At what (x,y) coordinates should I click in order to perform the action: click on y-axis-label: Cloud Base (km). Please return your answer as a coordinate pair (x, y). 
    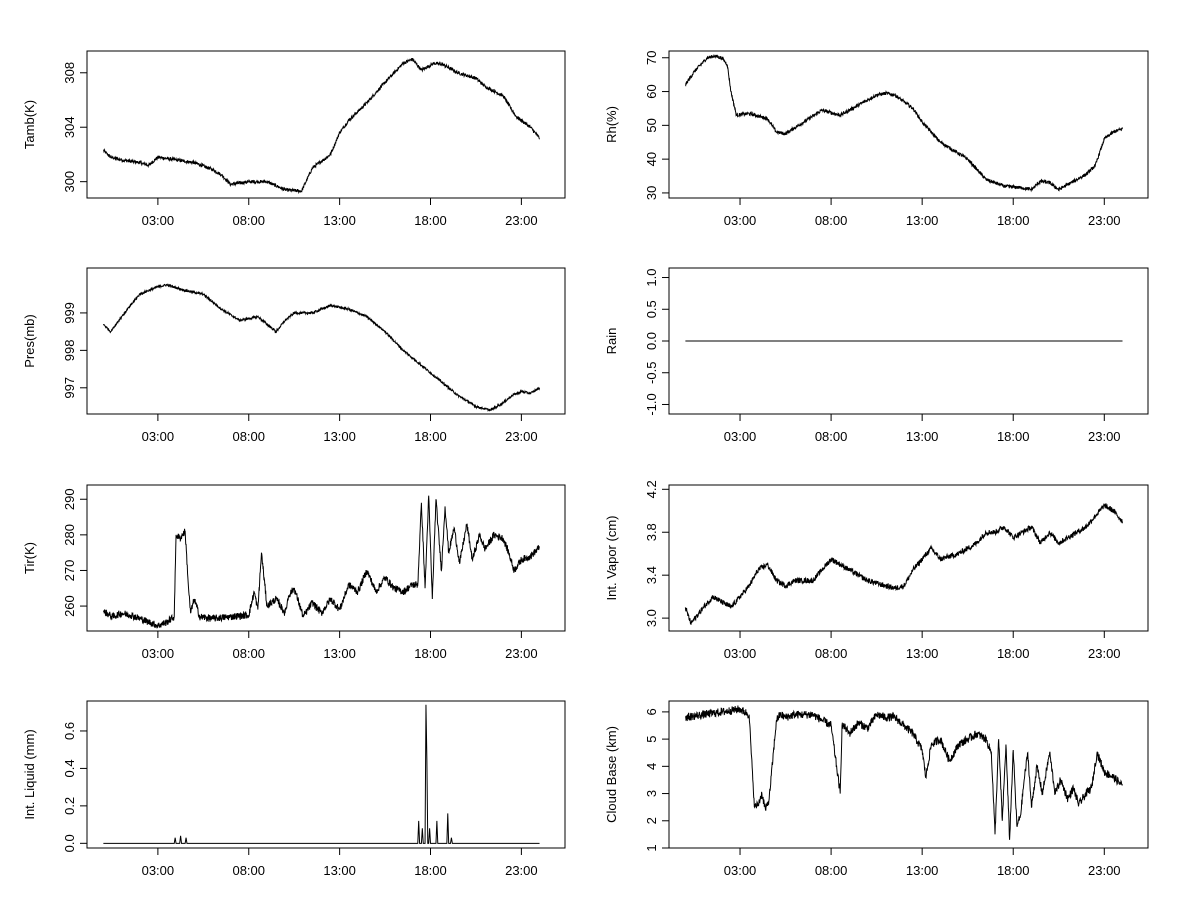
    Looking at the image, I should click on (611, 774).